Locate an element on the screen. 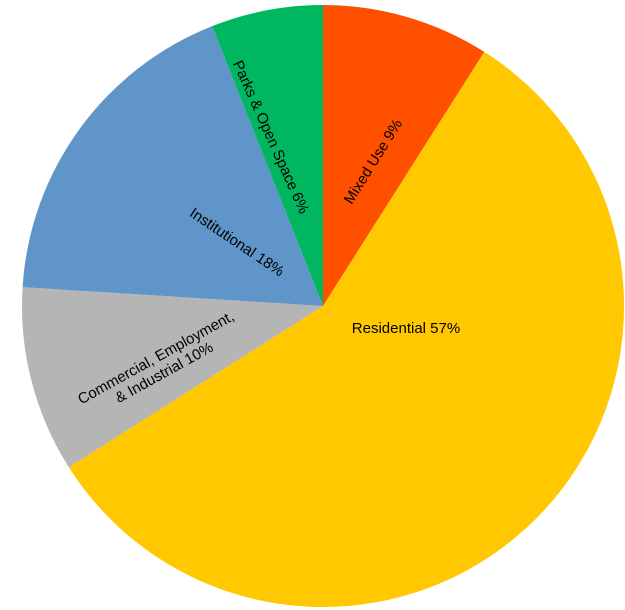 The width and height of the screenshot is (625, 610). pie-slice-commercial-employment-industrial is located at coordinates (172, 377).